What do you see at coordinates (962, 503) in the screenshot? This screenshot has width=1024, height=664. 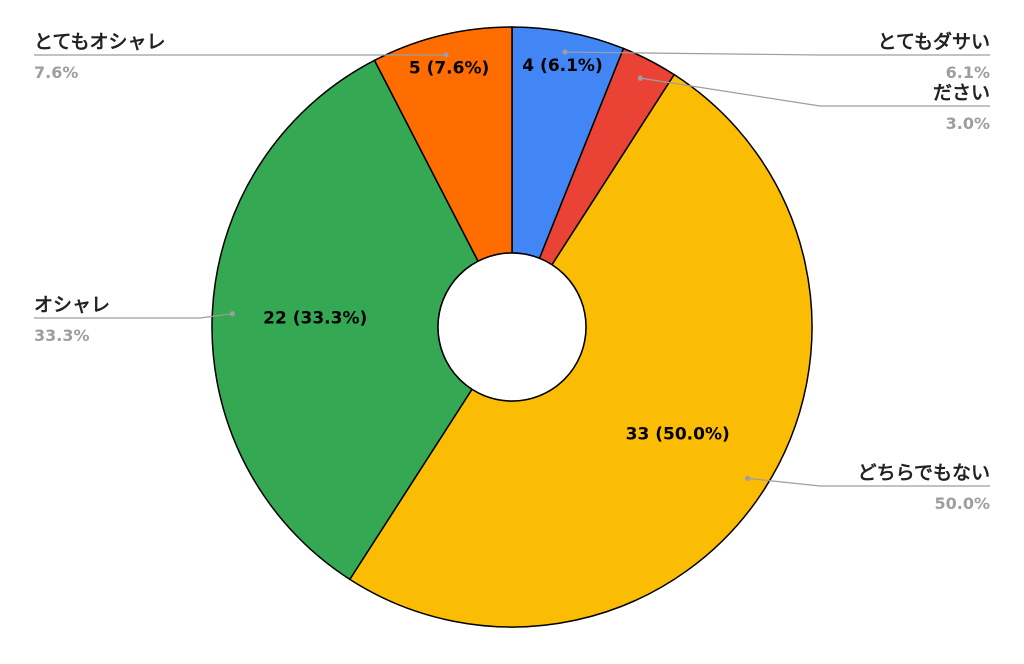 I see `slice-3-percent-label: 50.0%` at bounding box center [962, 503].